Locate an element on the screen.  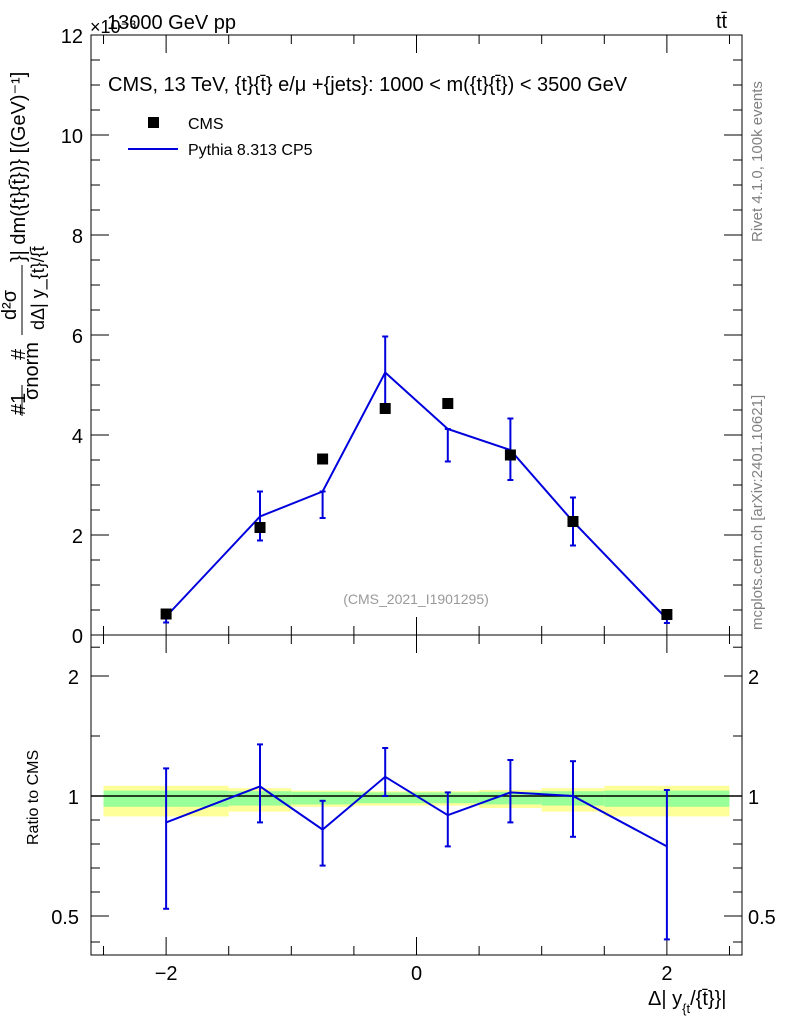
y-label-denominator: σnorm is located at coordinates (32, 371).